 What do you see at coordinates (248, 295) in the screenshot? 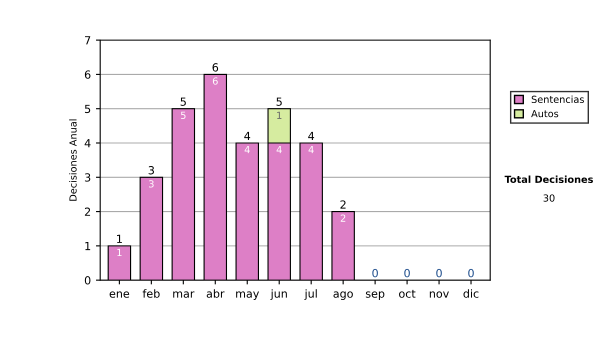
I see `x-tick-label: may` at bounding box center [248, 295].